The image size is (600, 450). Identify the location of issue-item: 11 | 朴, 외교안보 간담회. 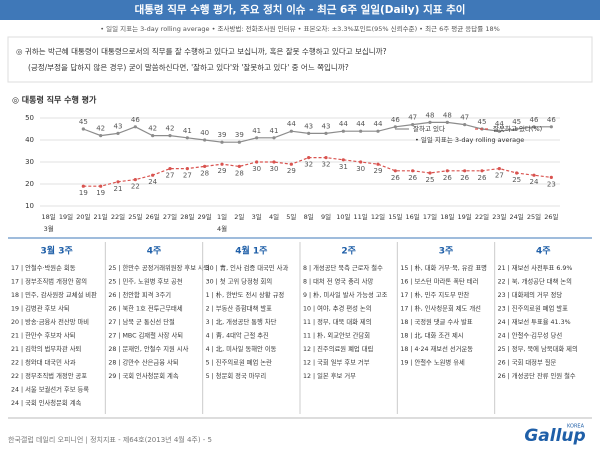
(336, 335).